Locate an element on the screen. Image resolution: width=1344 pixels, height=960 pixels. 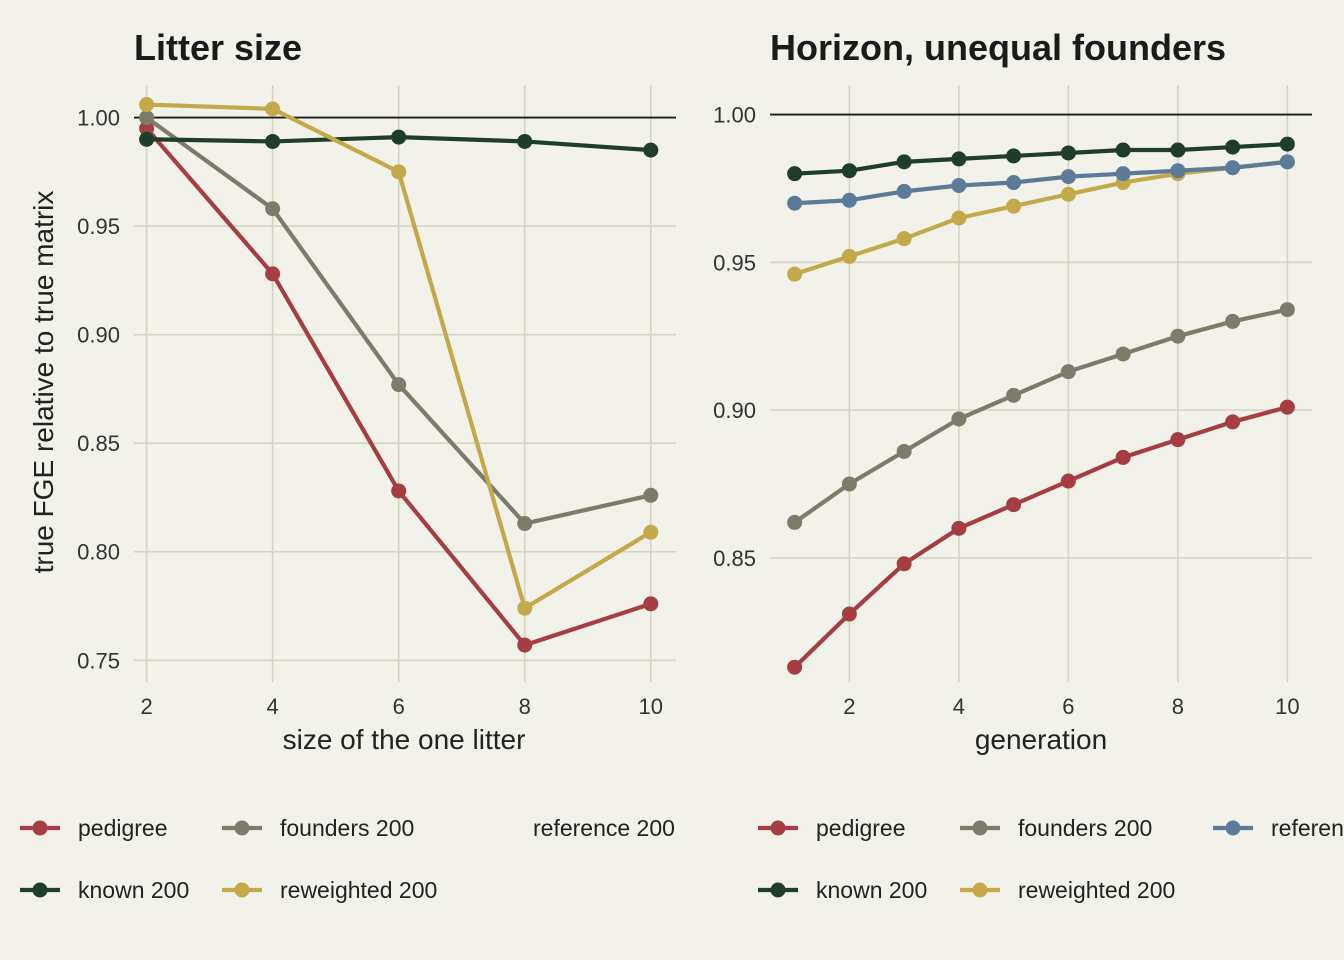
x-axis-label: size of the one litter is located at coordinates (404, 739).